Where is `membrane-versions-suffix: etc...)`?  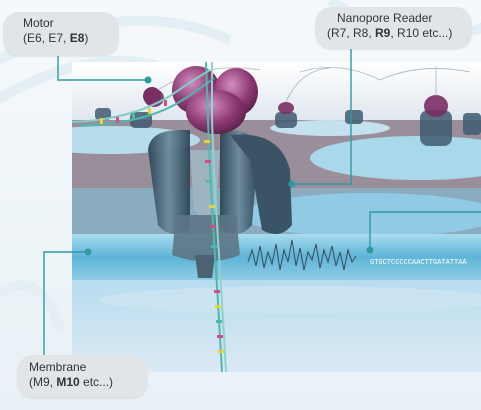
membrane-versions-suffix: etc...) is located at coordinates (96, 382).